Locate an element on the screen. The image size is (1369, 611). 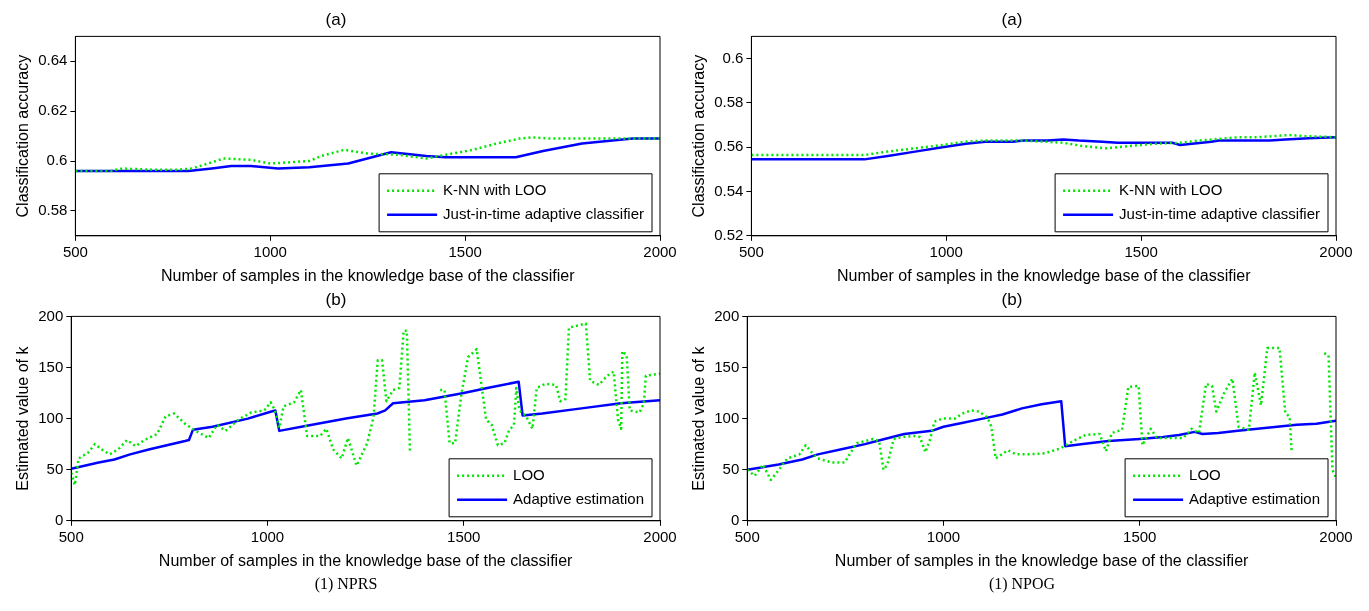
y-tick-label: 0.64 is located at coordinates (53, 60).